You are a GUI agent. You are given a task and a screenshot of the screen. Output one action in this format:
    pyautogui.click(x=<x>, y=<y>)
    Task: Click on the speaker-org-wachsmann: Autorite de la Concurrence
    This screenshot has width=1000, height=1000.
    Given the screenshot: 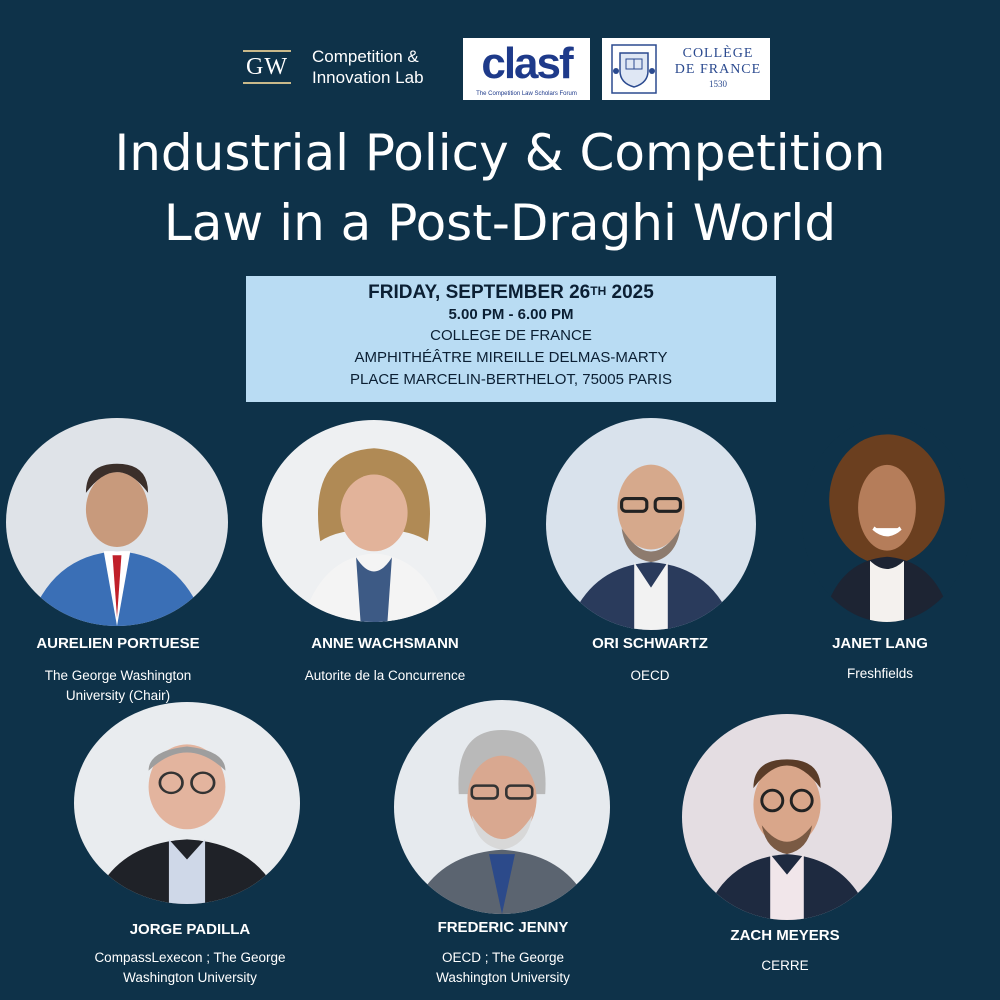 What is the action you would take?
    pyautogui.click(x=385, y=675)
    